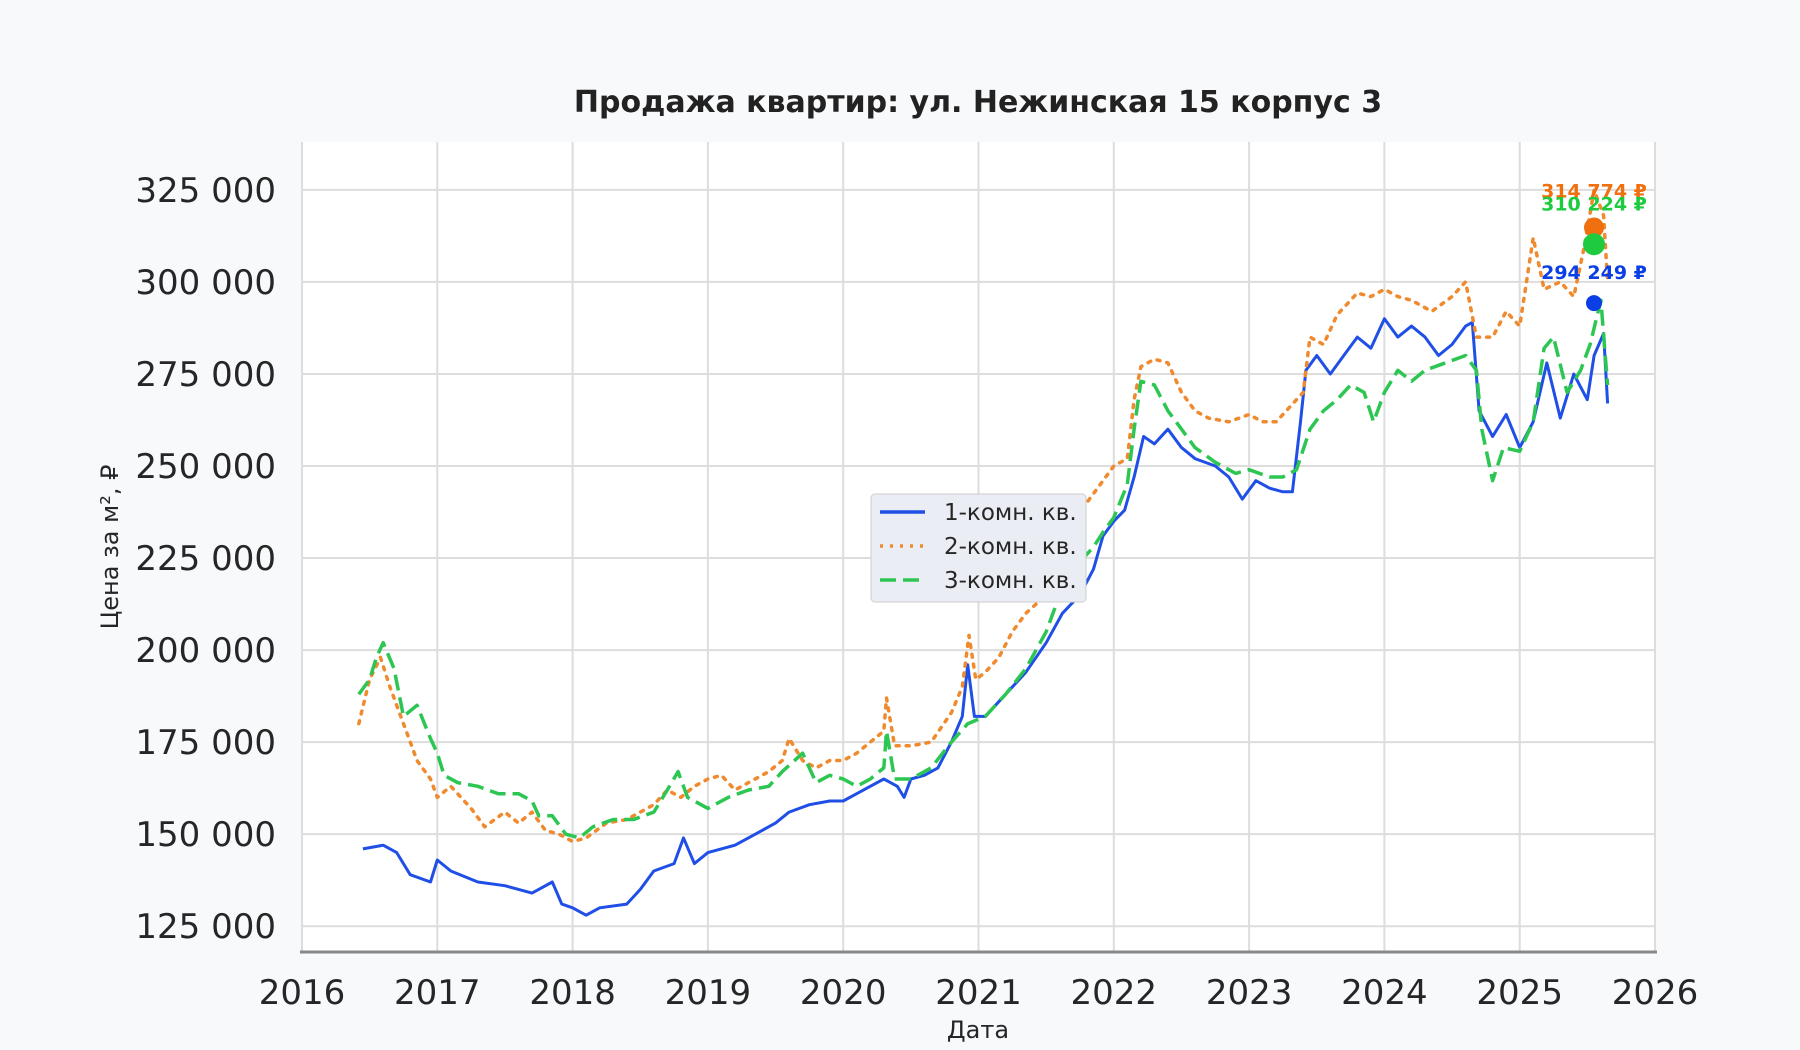 Image resolution: width=1800 pixels, height=1050 pixels. Describe the element at coordinates (1384, 993) in the screenshot. I see `x-tick-label: 2024` at that location.